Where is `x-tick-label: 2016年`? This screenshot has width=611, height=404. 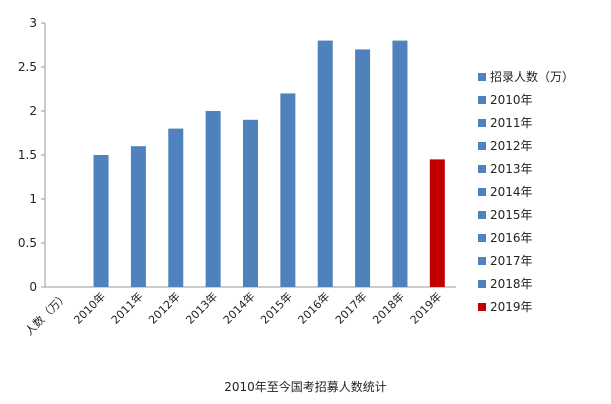
x-tick-label: 2016年 is located at coordinates (313, 307).